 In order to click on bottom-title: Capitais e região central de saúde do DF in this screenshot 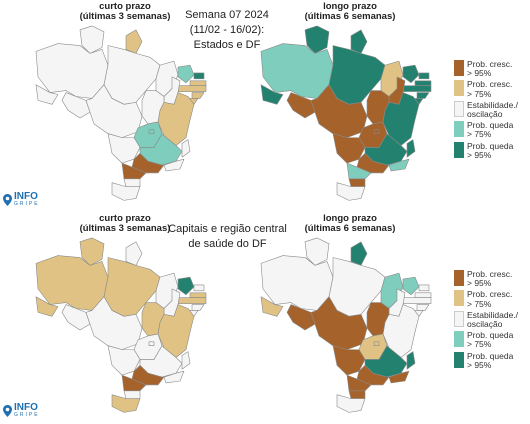, I will do `click(227, 236)`.